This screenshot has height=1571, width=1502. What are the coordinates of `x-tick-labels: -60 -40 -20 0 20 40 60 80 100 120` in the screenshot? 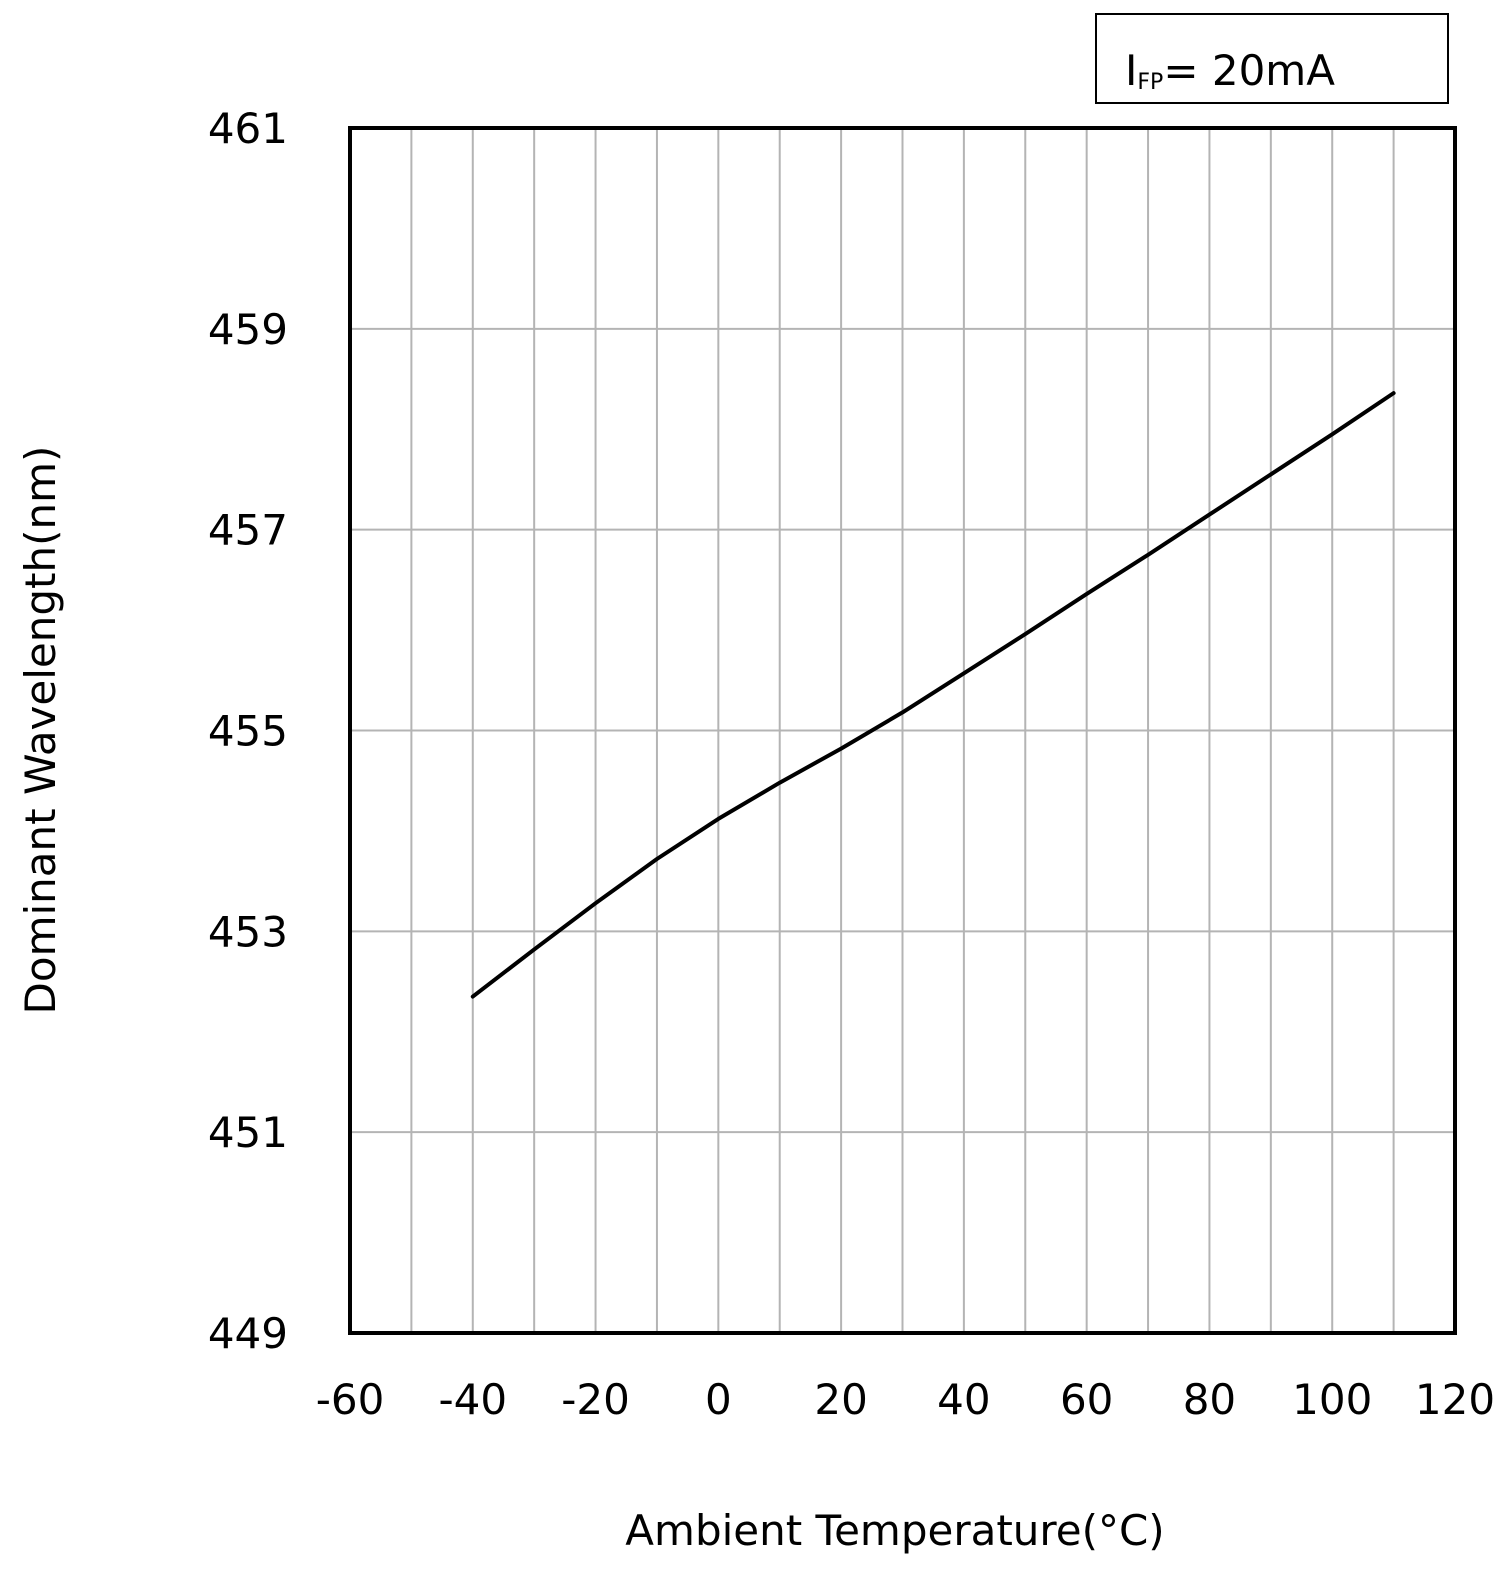 It's located at (905, 1399).